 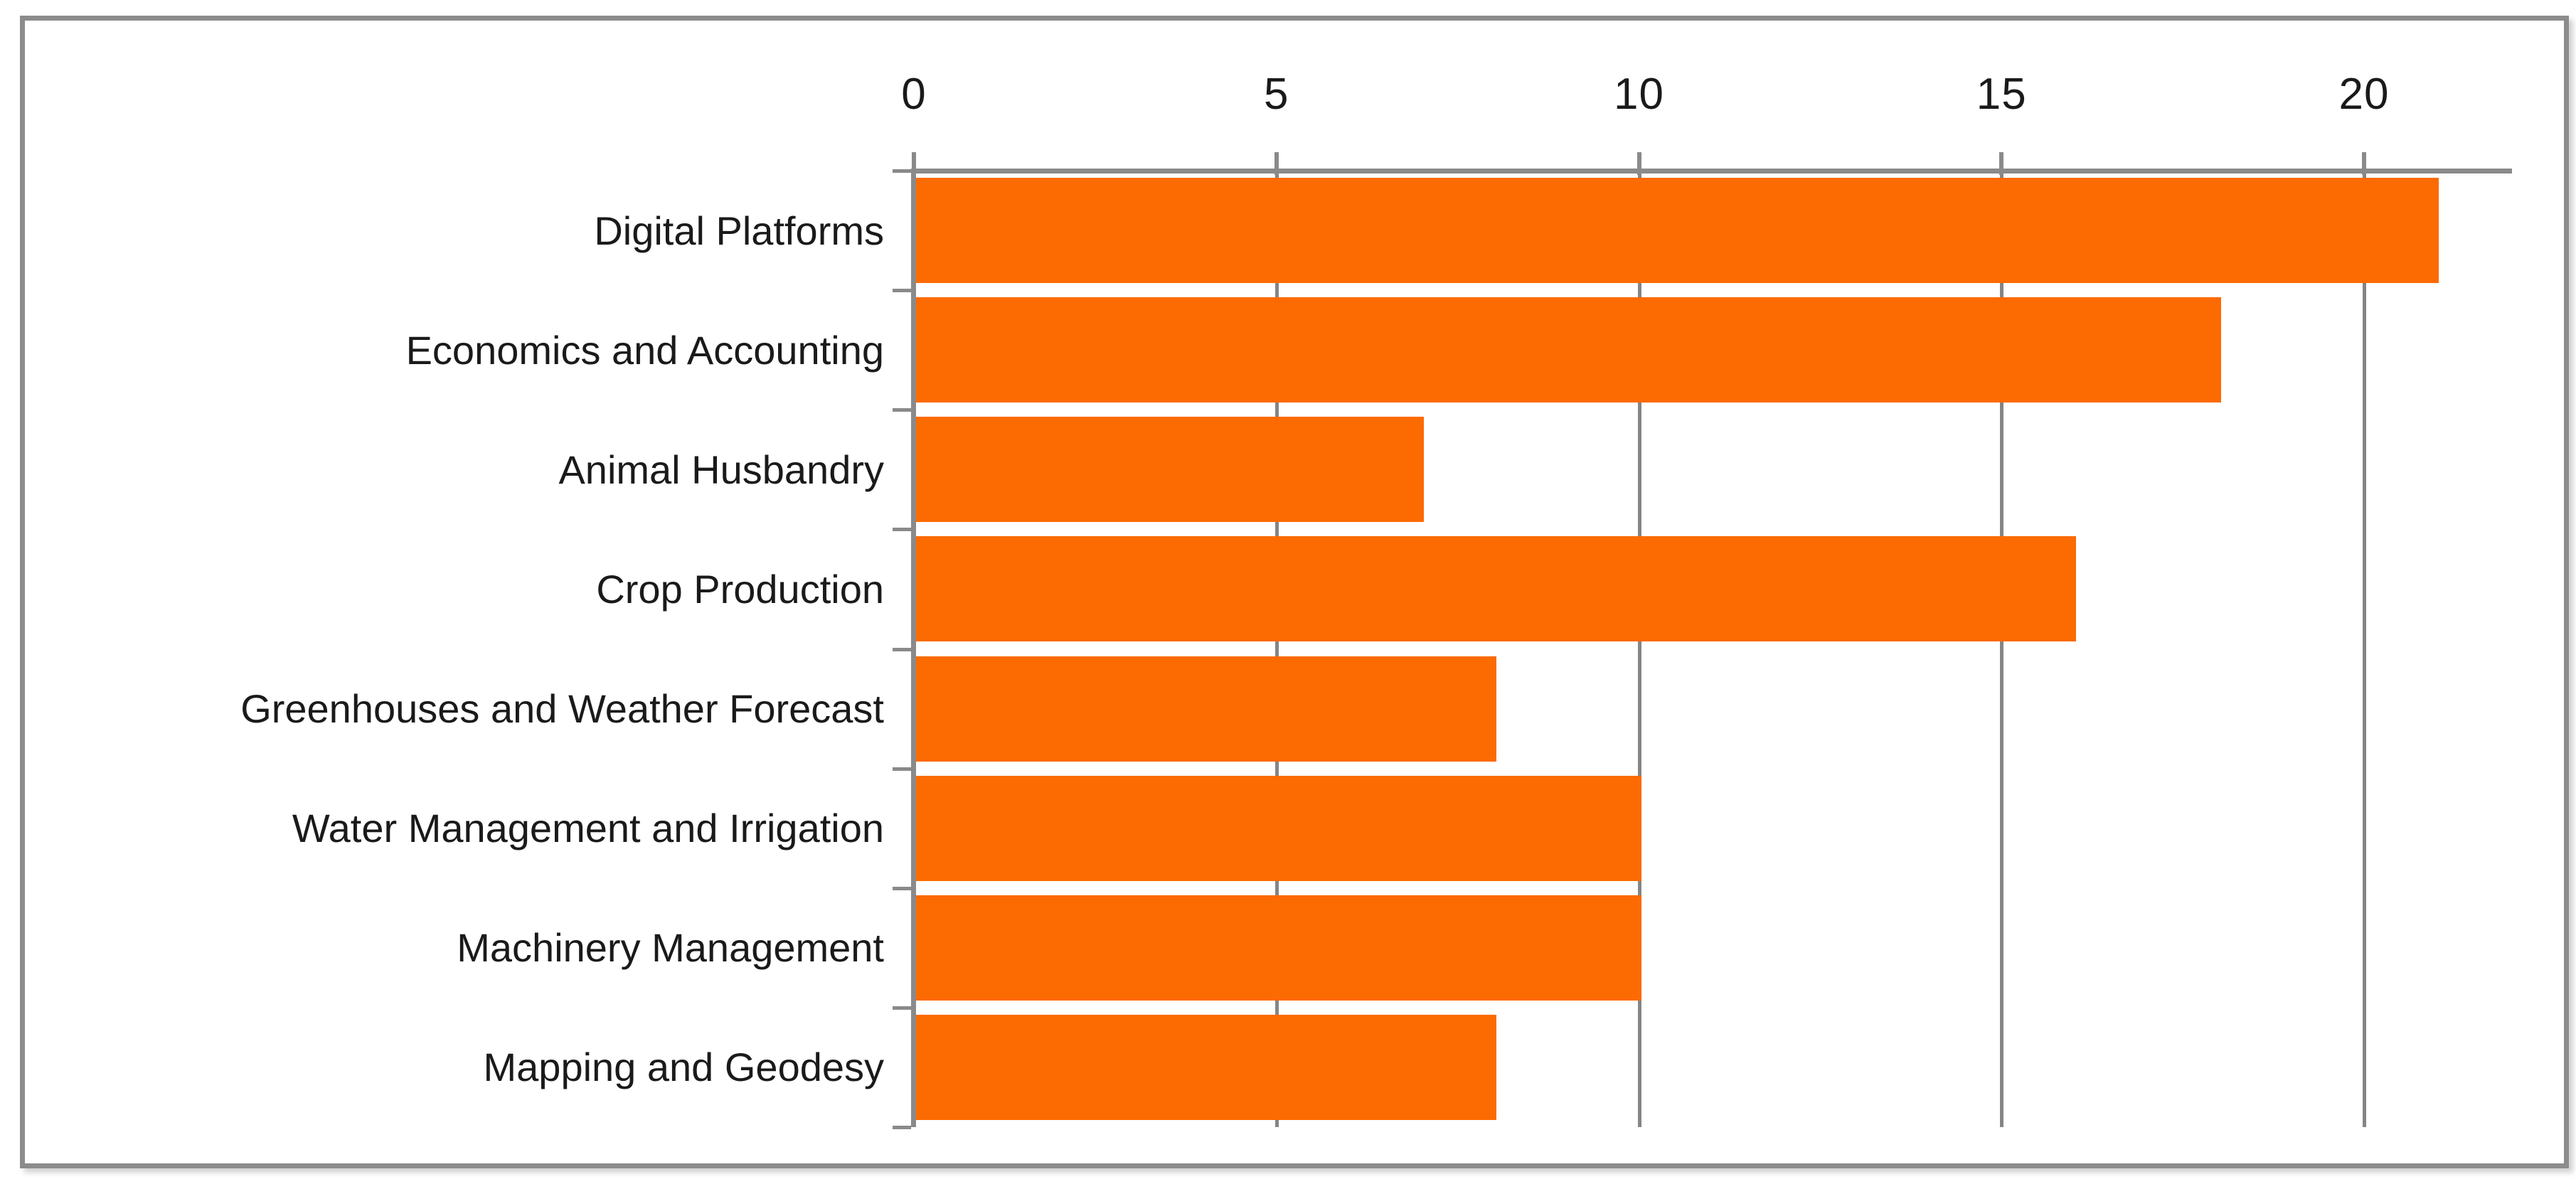 What do you see at coordinates (740, 589) in the screenshot?
I see `category-label: Crop Production` at bounding box center [740, 589].